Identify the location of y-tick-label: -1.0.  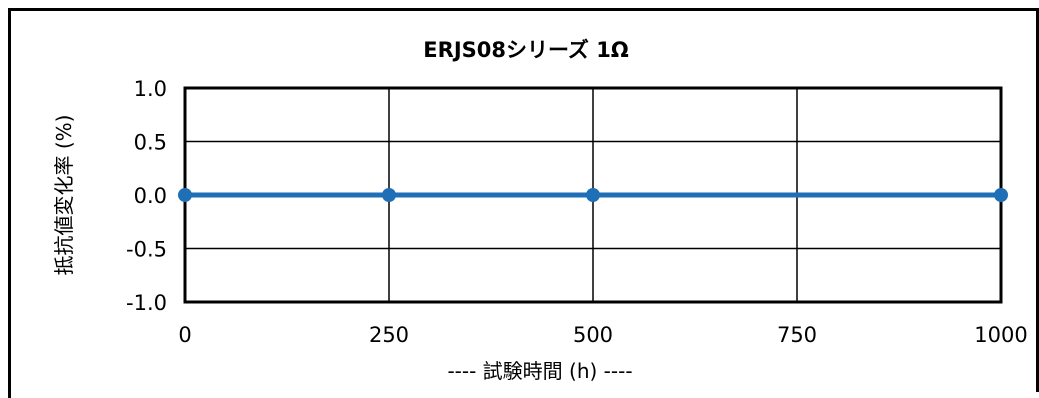
(146, 303).